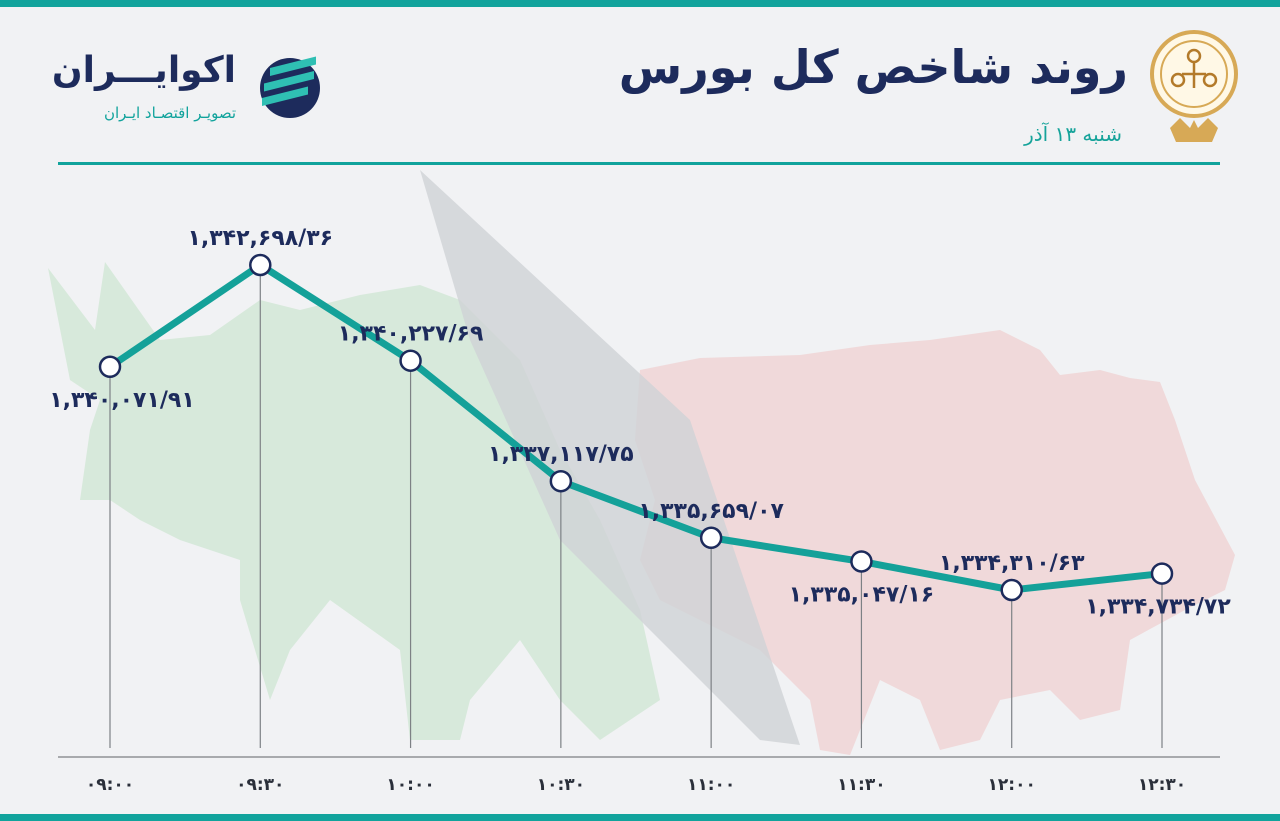 The image size is (1280, 821). What do you see at coordinates (260, 785) in the screenshot?
I see `x-tick-label: ۰۹:۳۰` at bounding box center [260, 785].